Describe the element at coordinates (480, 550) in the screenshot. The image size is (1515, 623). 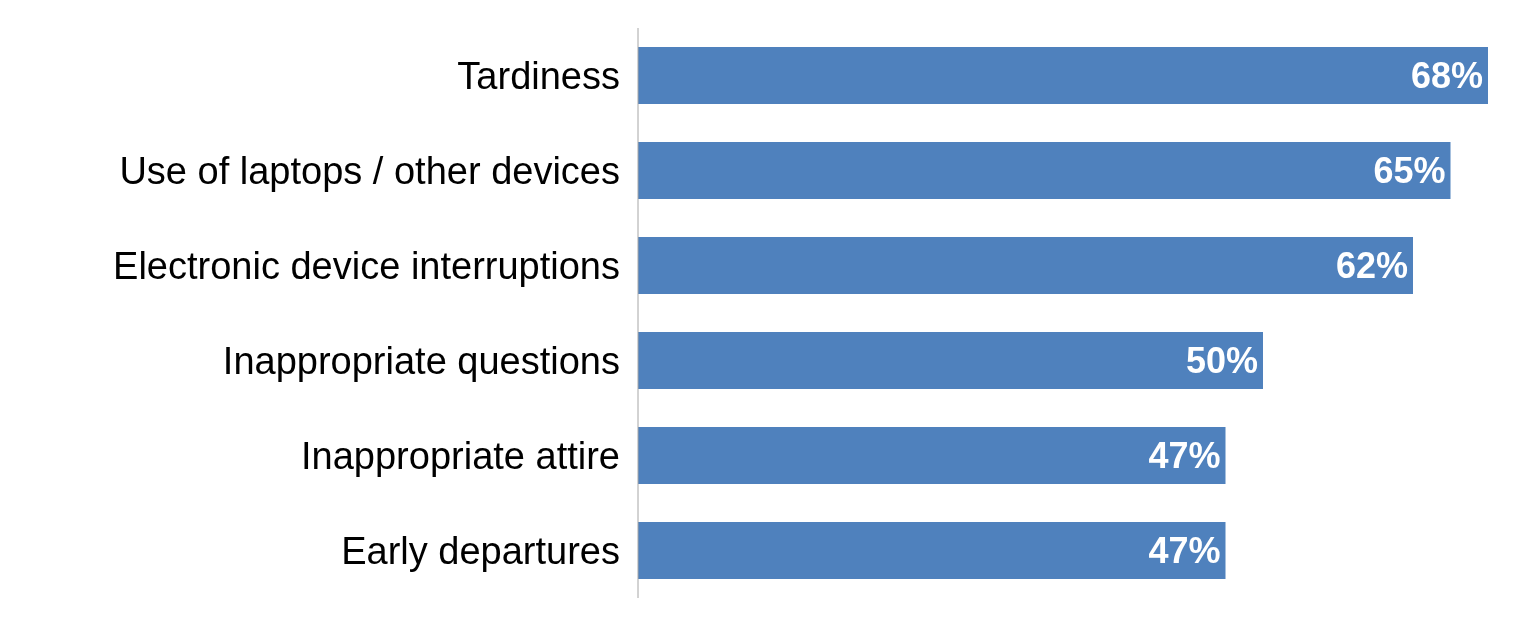
I see `y-tick-label: Early departures` at that location.